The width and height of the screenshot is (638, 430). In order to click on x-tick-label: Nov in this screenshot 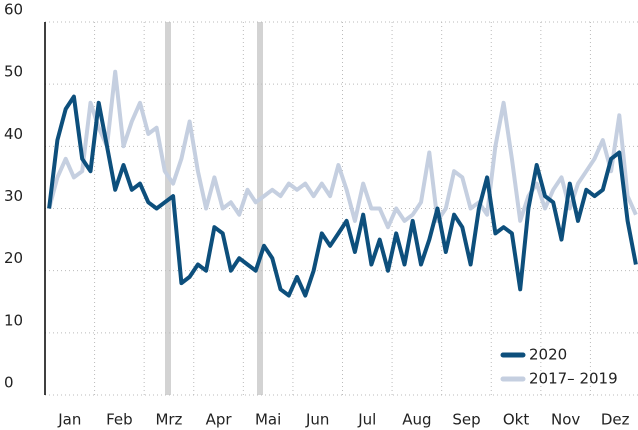, I will do `click(565, 420)`.